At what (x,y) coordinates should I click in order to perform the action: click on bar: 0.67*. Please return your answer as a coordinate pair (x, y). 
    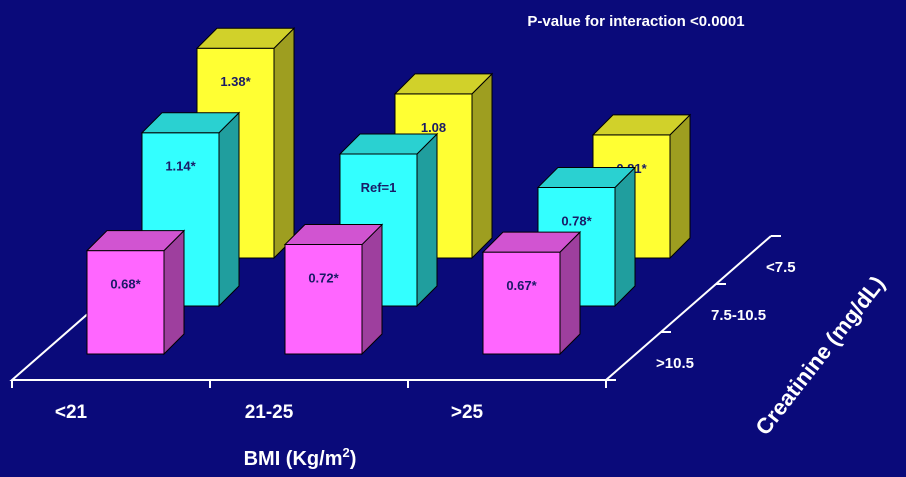
    Looking at the image, I should click on (531, 293).